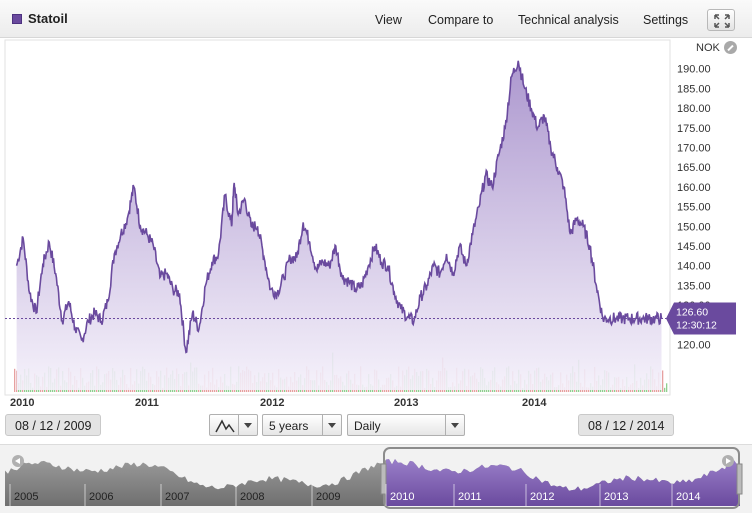 This screenshot has height=513, width=752. What do you see at coordinates (289, 426) in the screenshot?
I see `period-value: 5 years` at bounding box center [289, 426].